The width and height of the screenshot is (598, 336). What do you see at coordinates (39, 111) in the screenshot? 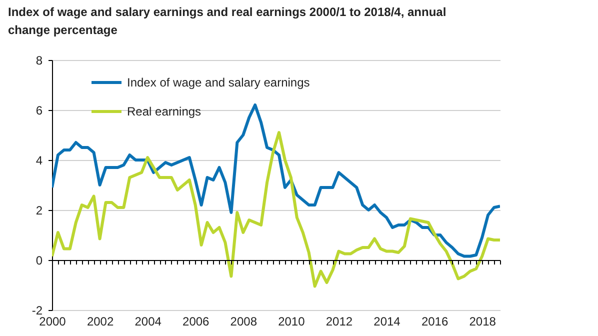
I see `y-tick-label: 6` at bounding box center [39, 111].